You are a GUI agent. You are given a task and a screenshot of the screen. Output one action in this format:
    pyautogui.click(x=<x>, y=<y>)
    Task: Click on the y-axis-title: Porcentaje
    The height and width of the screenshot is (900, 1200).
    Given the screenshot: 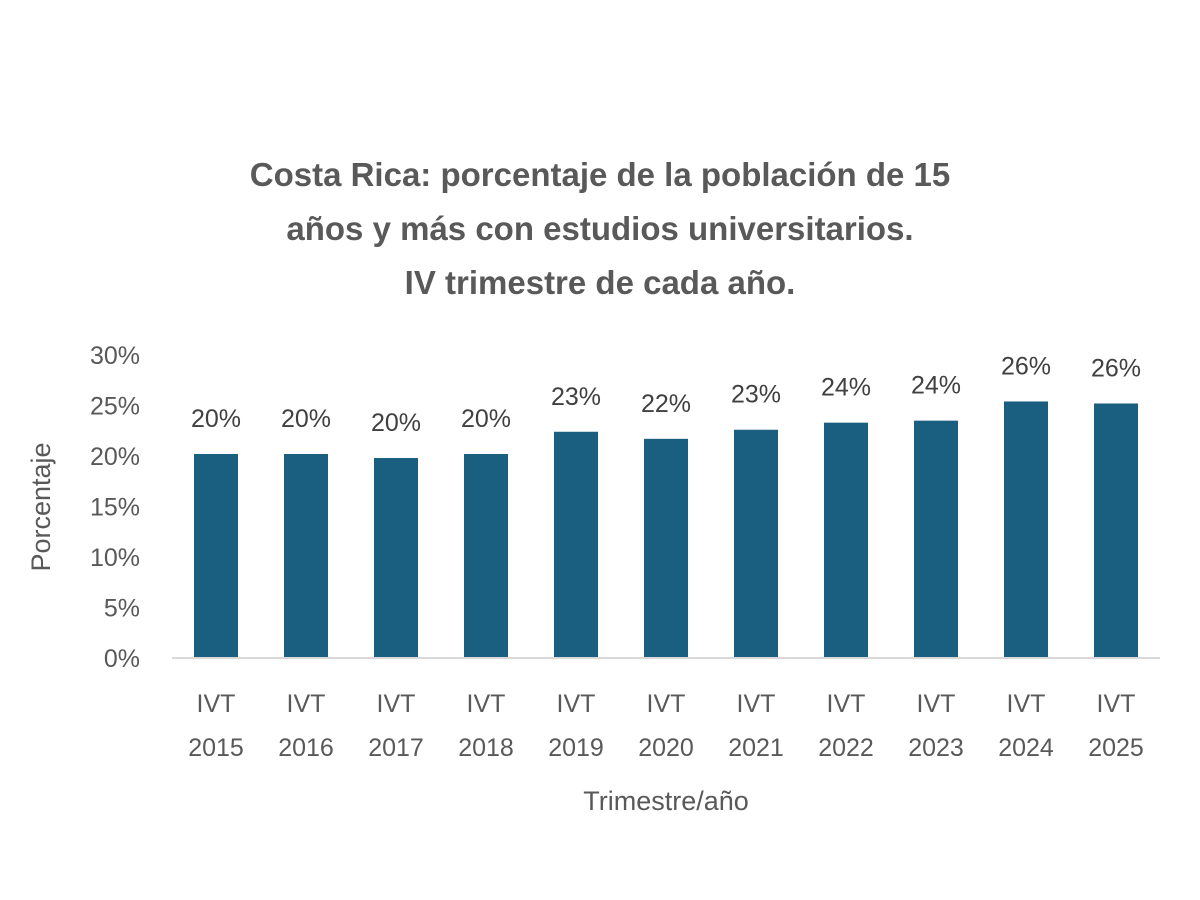 What is the action you would take?
    pyautogui.click(x=41, y=506)
    